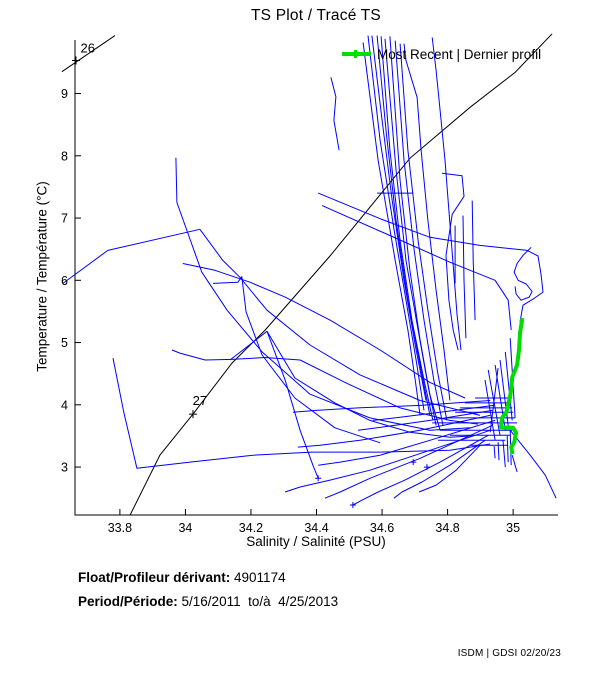 The height and width of the screenshot is (675, 611). I want to click on float-id-value: 4901174, so click(258, 577).